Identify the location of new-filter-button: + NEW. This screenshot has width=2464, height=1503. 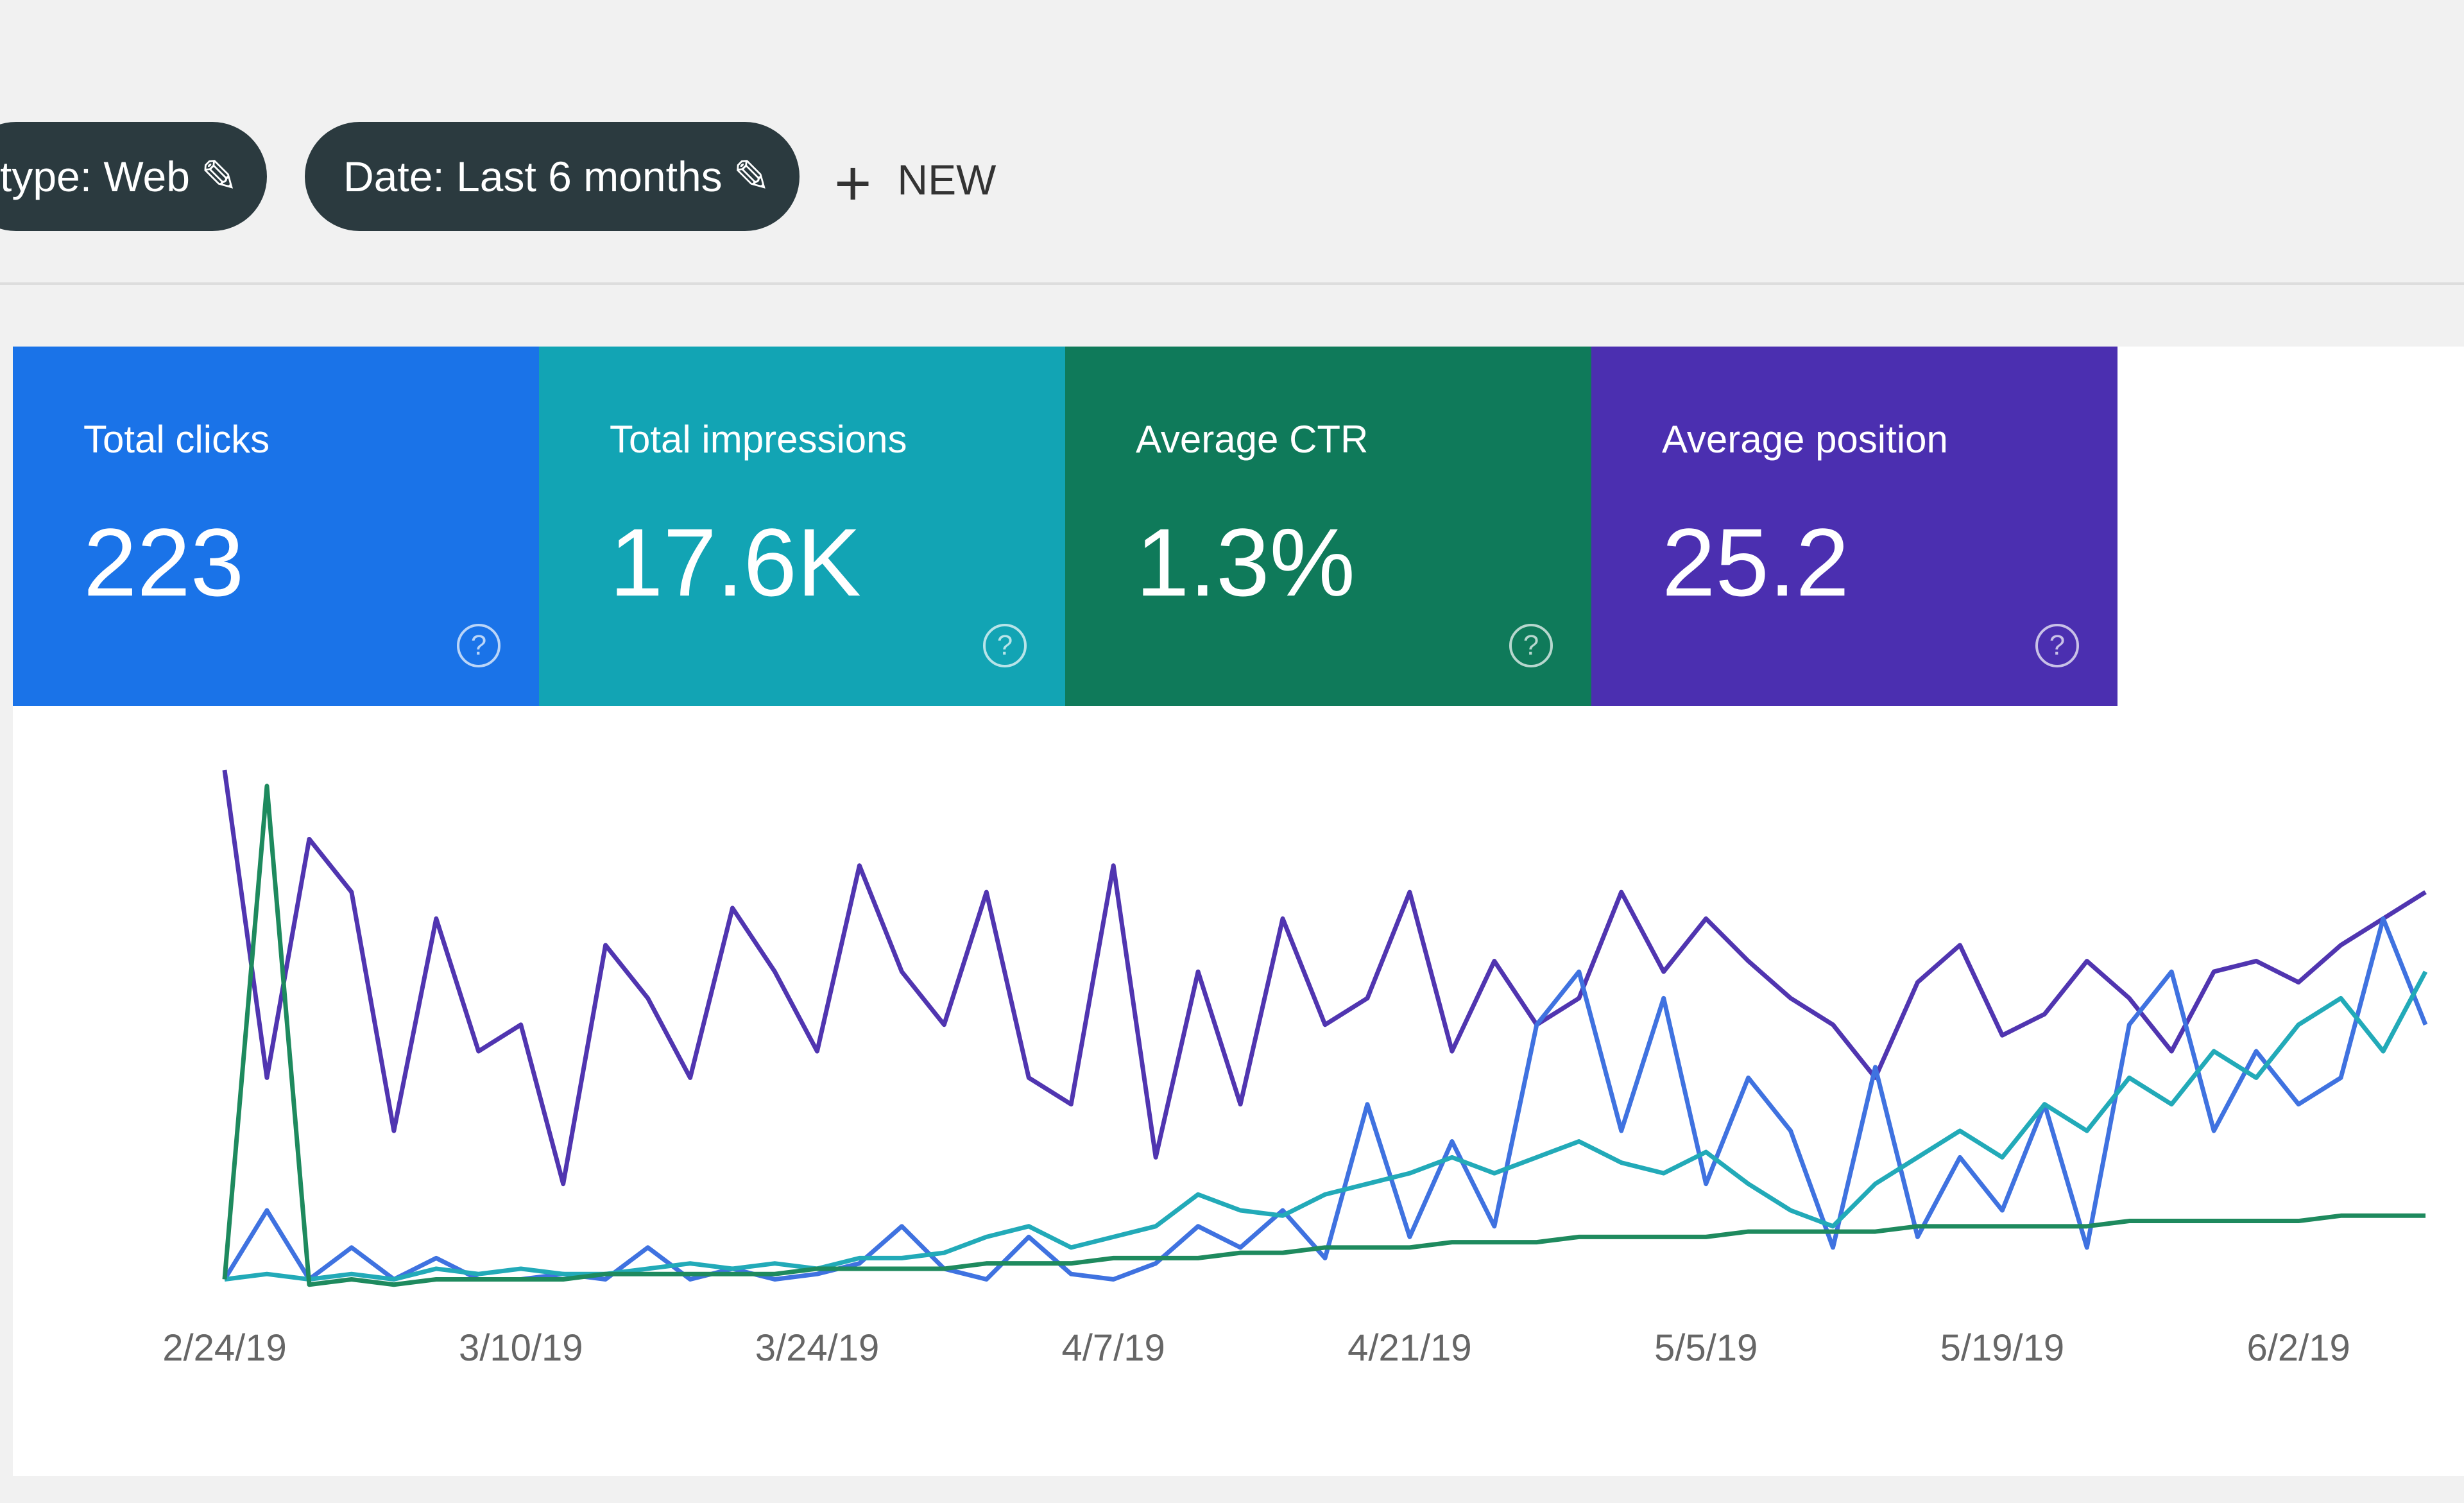
(916, 183).